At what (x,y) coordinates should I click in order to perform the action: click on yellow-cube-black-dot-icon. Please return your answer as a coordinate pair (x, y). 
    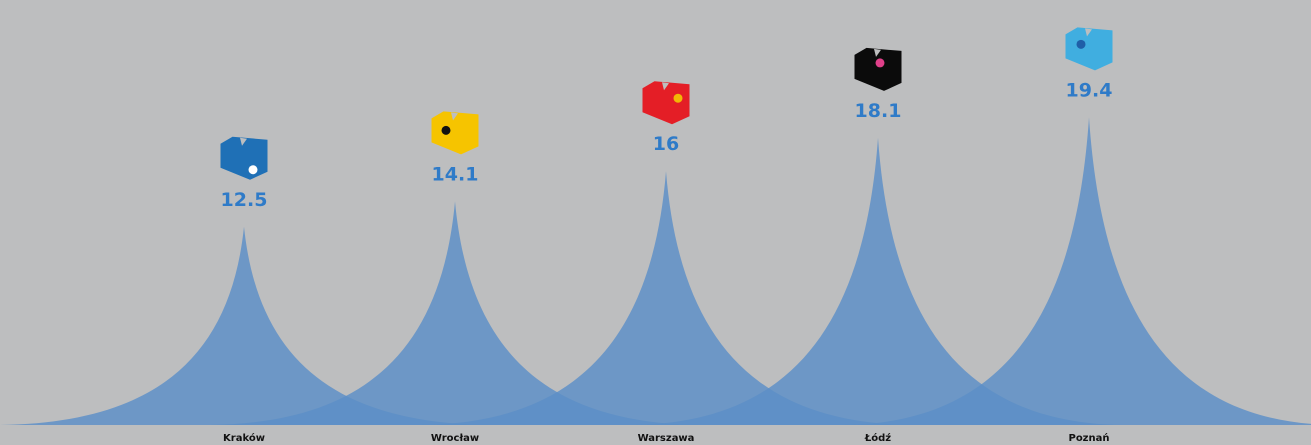
    Looking at the image, I should click on (455, 133).